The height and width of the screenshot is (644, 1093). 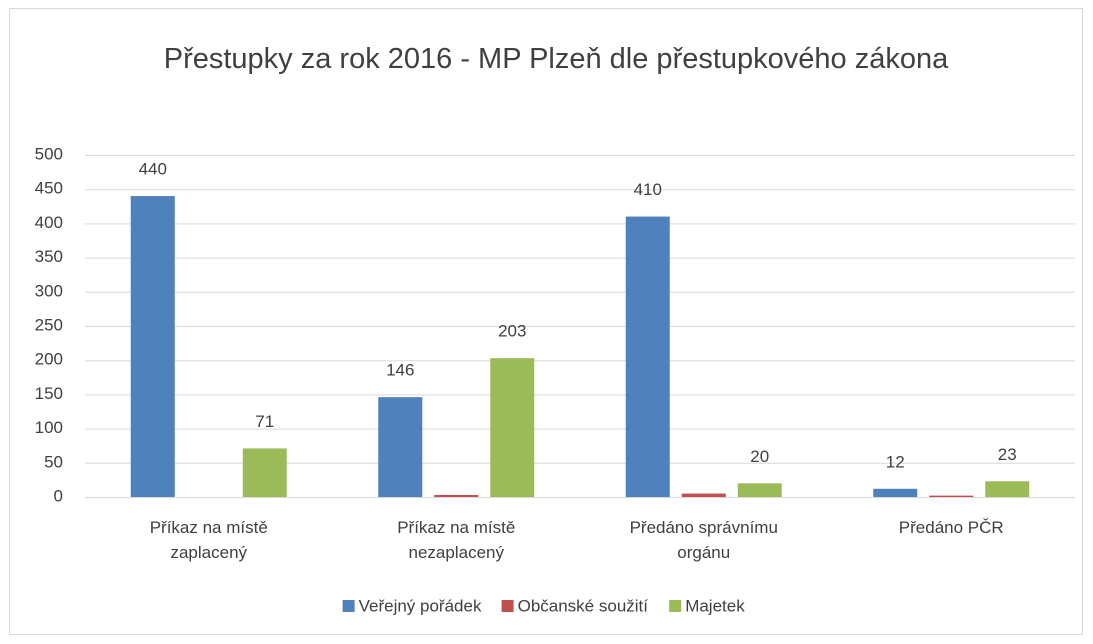 What do you see at coordinates (208, 540) in the screenshot?
I see `x-tick-label: Příkaz na místě zaplacený` at bounding box center [208, 540].